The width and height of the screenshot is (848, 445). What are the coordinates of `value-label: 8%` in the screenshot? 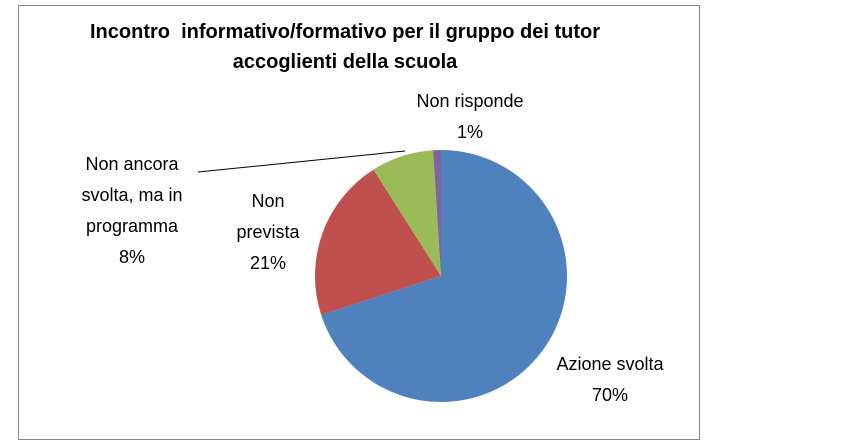 It's located at (131, 257).